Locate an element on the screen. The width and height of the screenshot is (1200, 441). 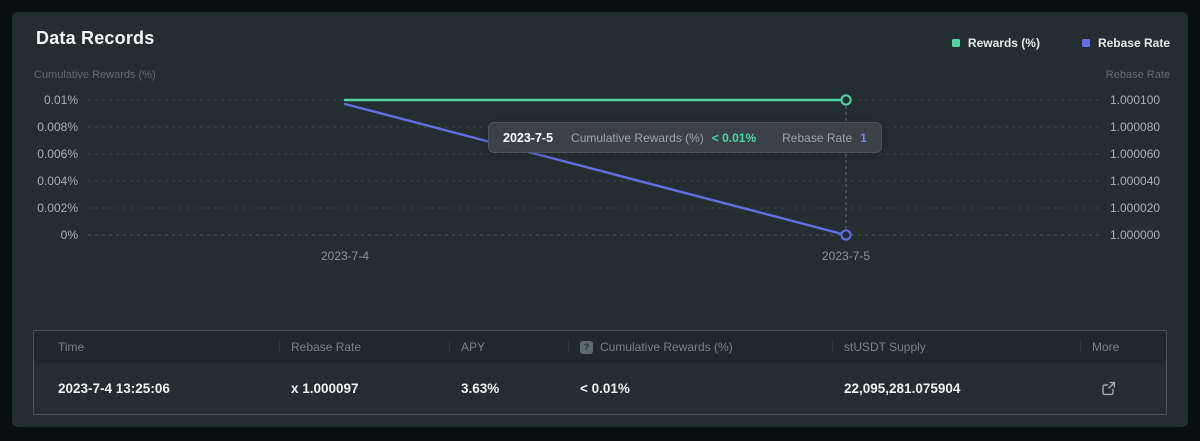
legend-label: Rewards (%) is located at coordinates (1003, 43).